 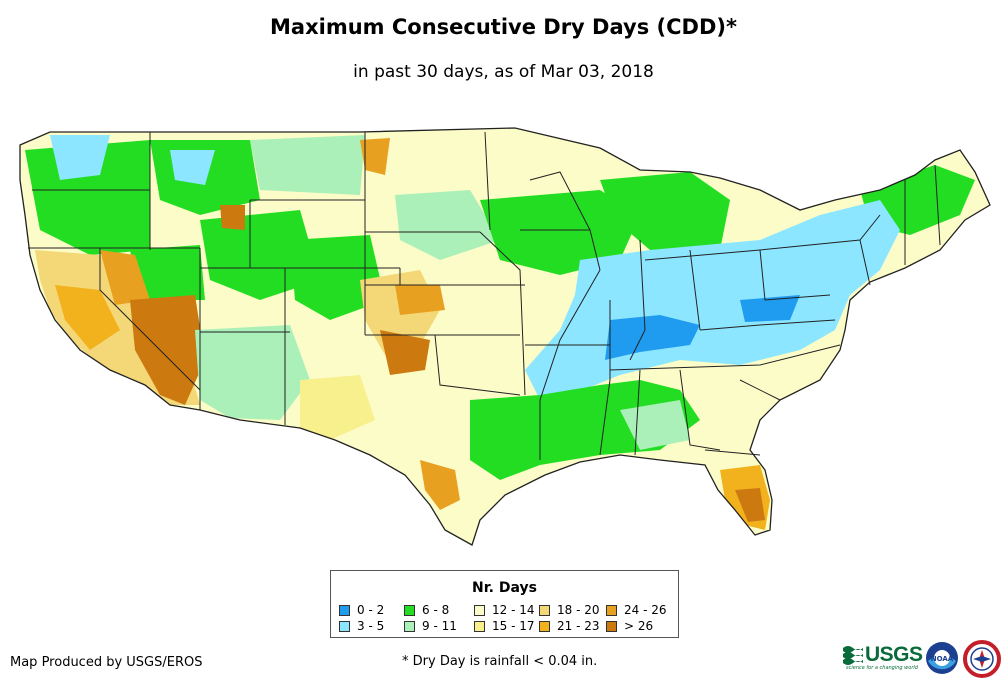 I want to click on legend-item: 6 - 8, so click(x=426, y=610).